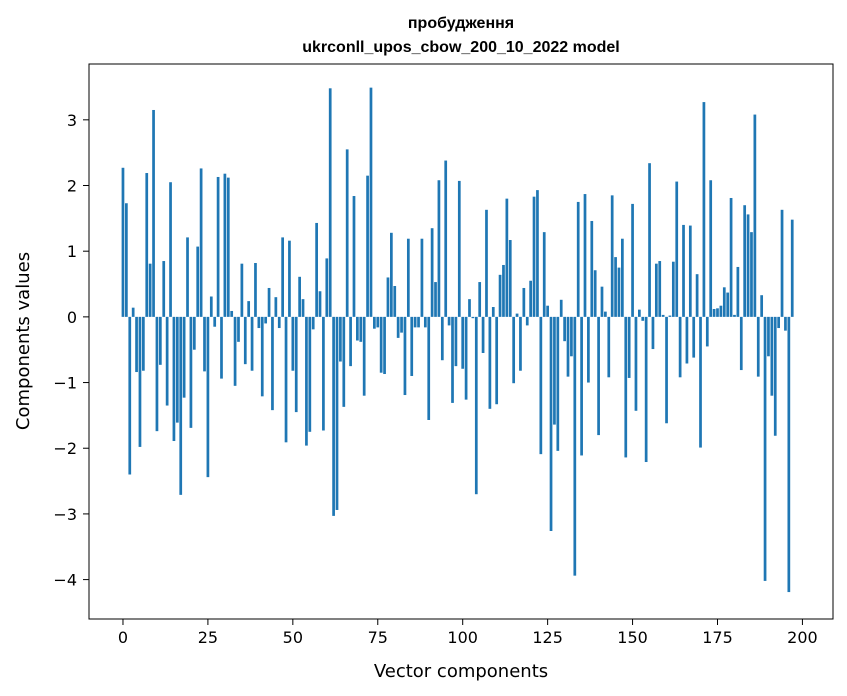 The width and height of the screenshot is (847, 696). Describe the element at coordinates (468, 633) in the screenshot. I see `x-axis-ticks: 0 25 50 75 100 125 150 175 200` at that location.